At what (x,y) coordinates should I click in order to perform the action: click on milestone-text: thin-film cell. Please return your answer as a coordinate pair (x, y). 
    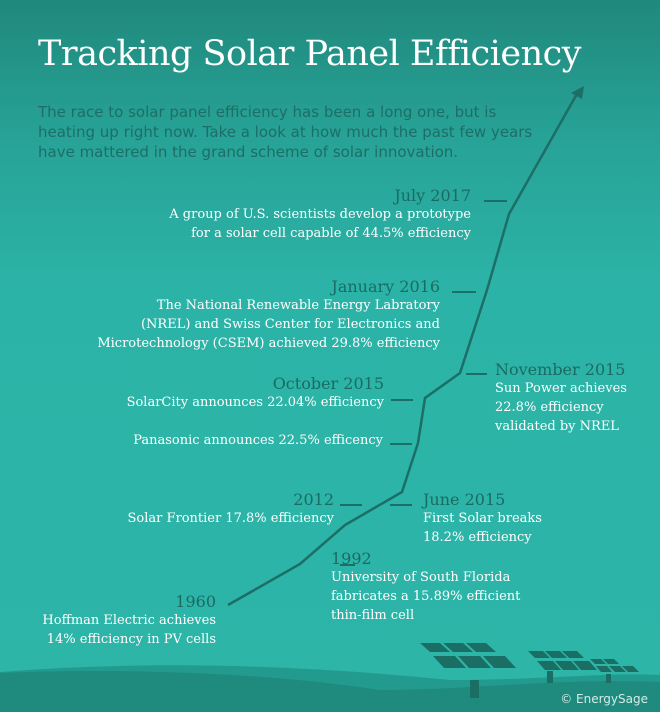
    Looking at the image, I should click on (373, 615).